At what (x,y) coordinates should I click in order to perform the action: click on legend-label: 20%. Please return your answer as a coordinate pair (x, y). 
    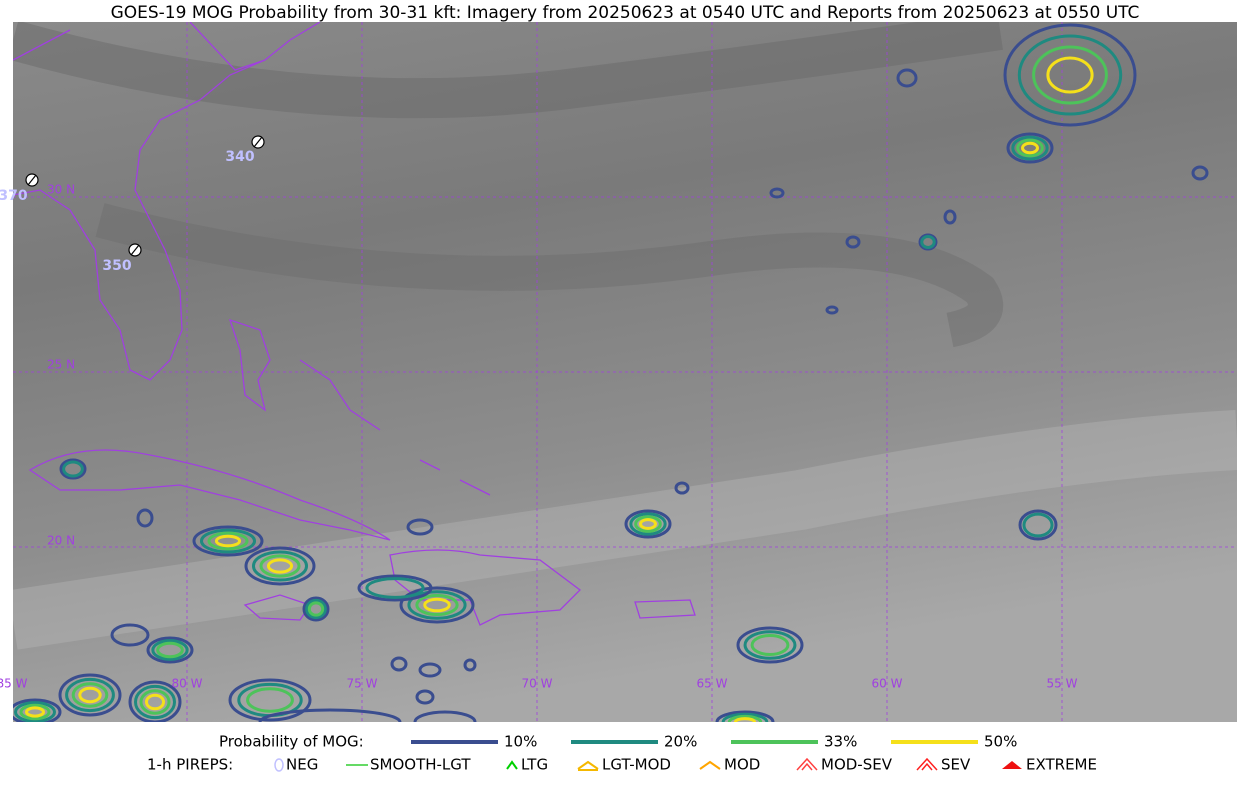
    Looking at the image, I should click on (680, 742).